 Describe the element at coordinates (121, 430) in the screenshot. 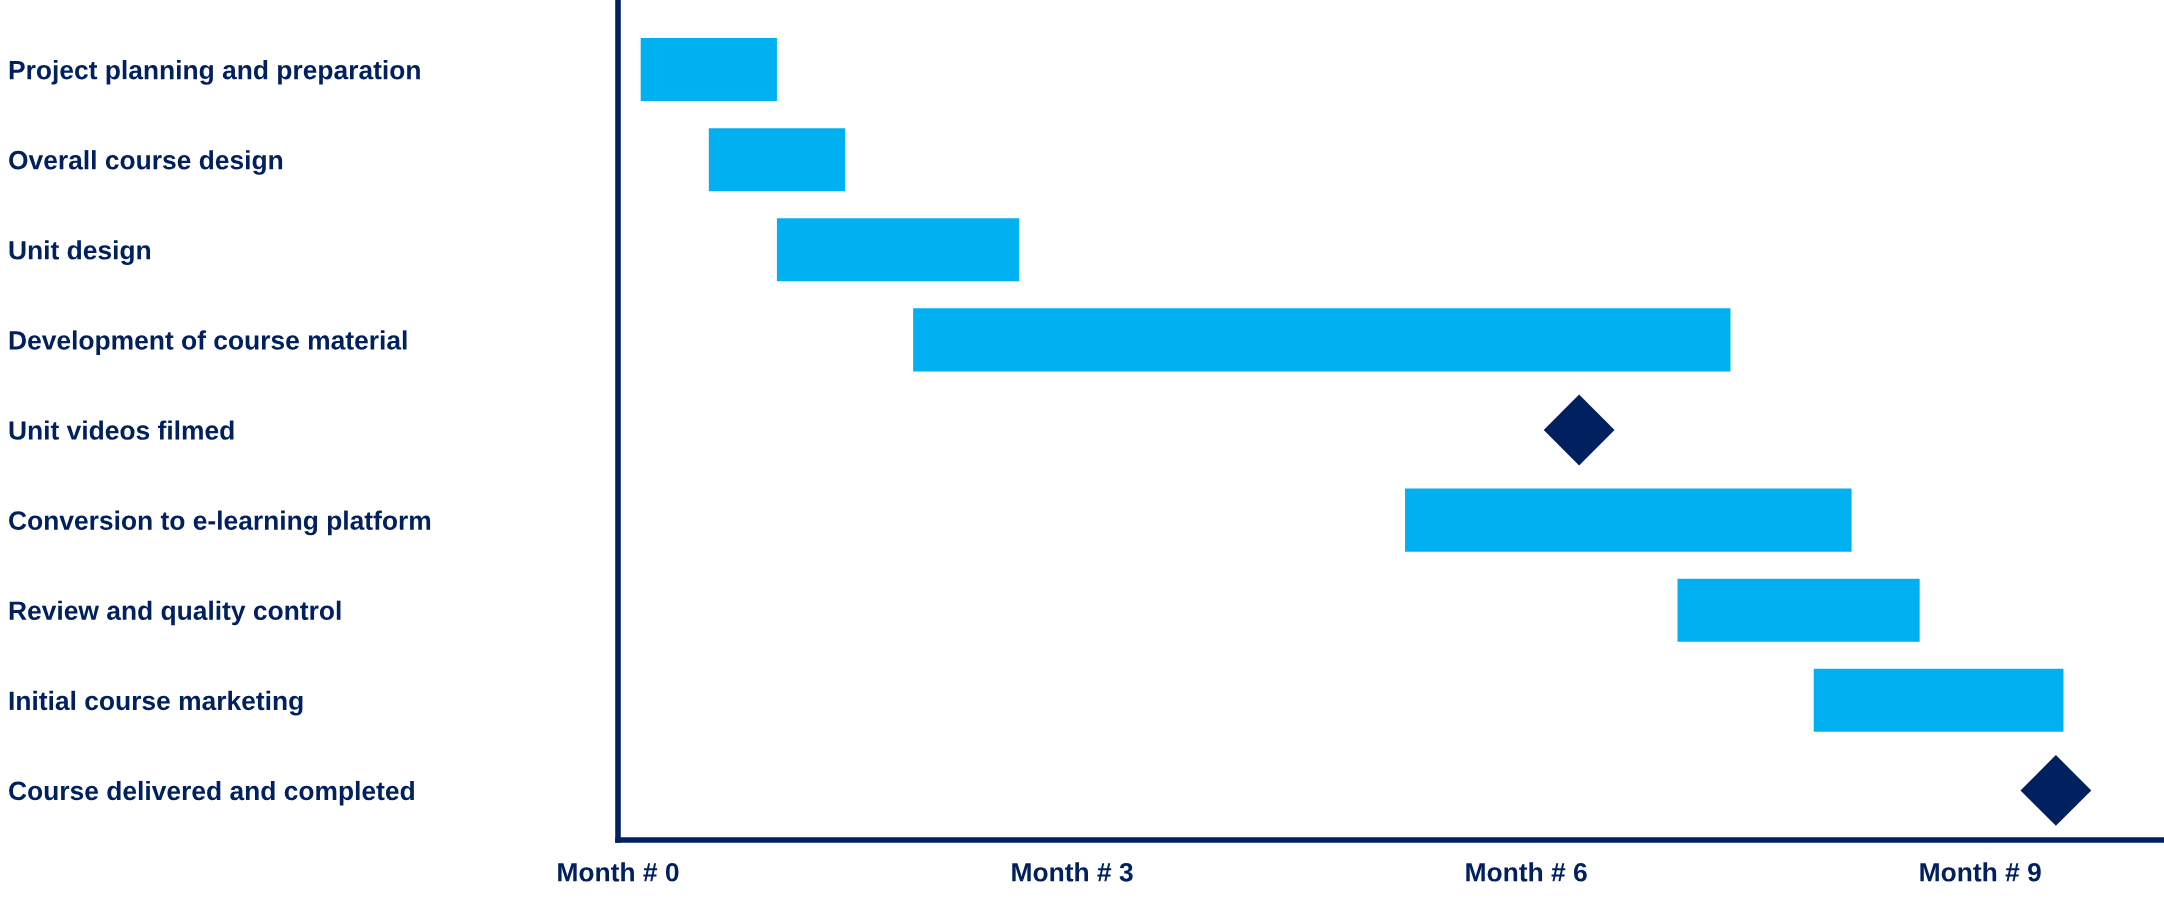

I see `y-tick-label: Unit videos filmed` at that location.